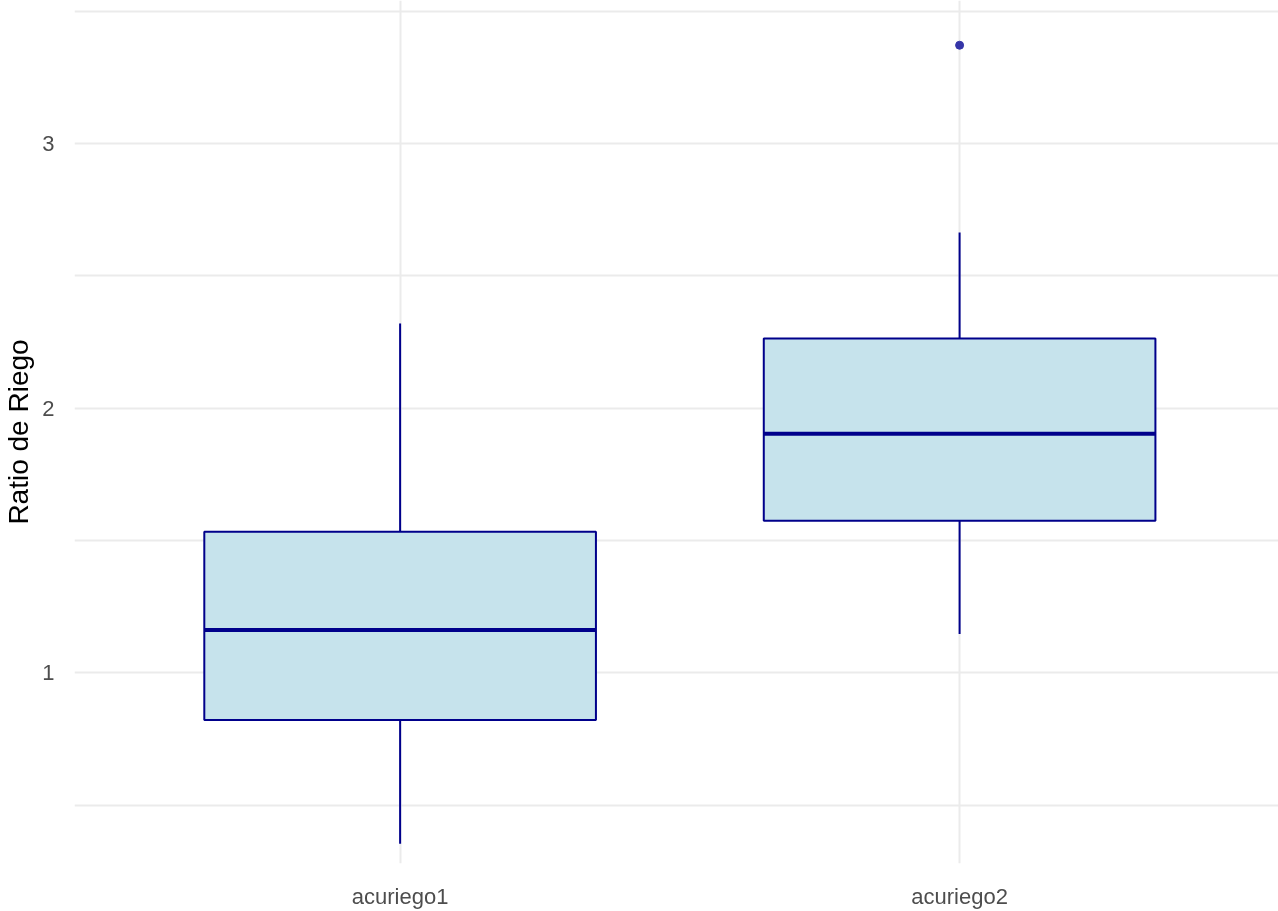 The image size is (1278, 911). What do you see at coordinates (959, 896) in the screenshot?
I see `x-tick-label: acuriego2` at bounding box center [959, 896].